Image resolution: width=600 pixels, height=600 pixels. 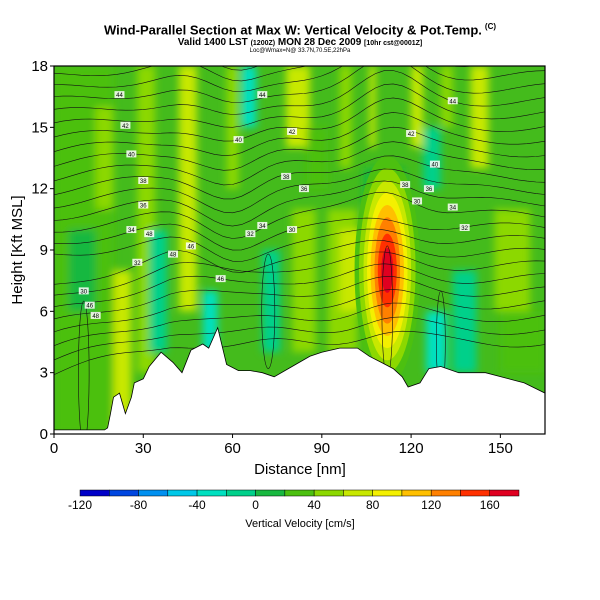 I want to click on y-tick-label: 0, so click(x=44, y=434).